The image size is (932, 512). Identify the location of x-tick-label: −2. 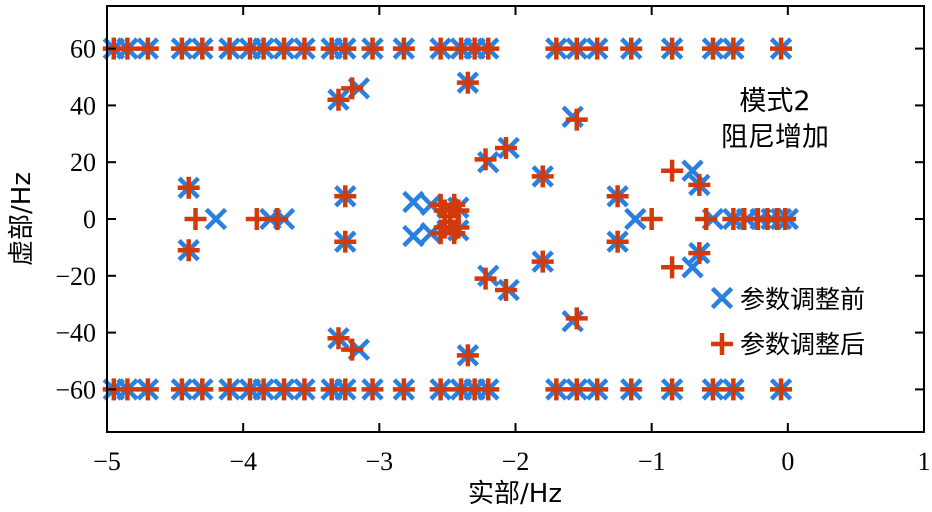
(516, 461).